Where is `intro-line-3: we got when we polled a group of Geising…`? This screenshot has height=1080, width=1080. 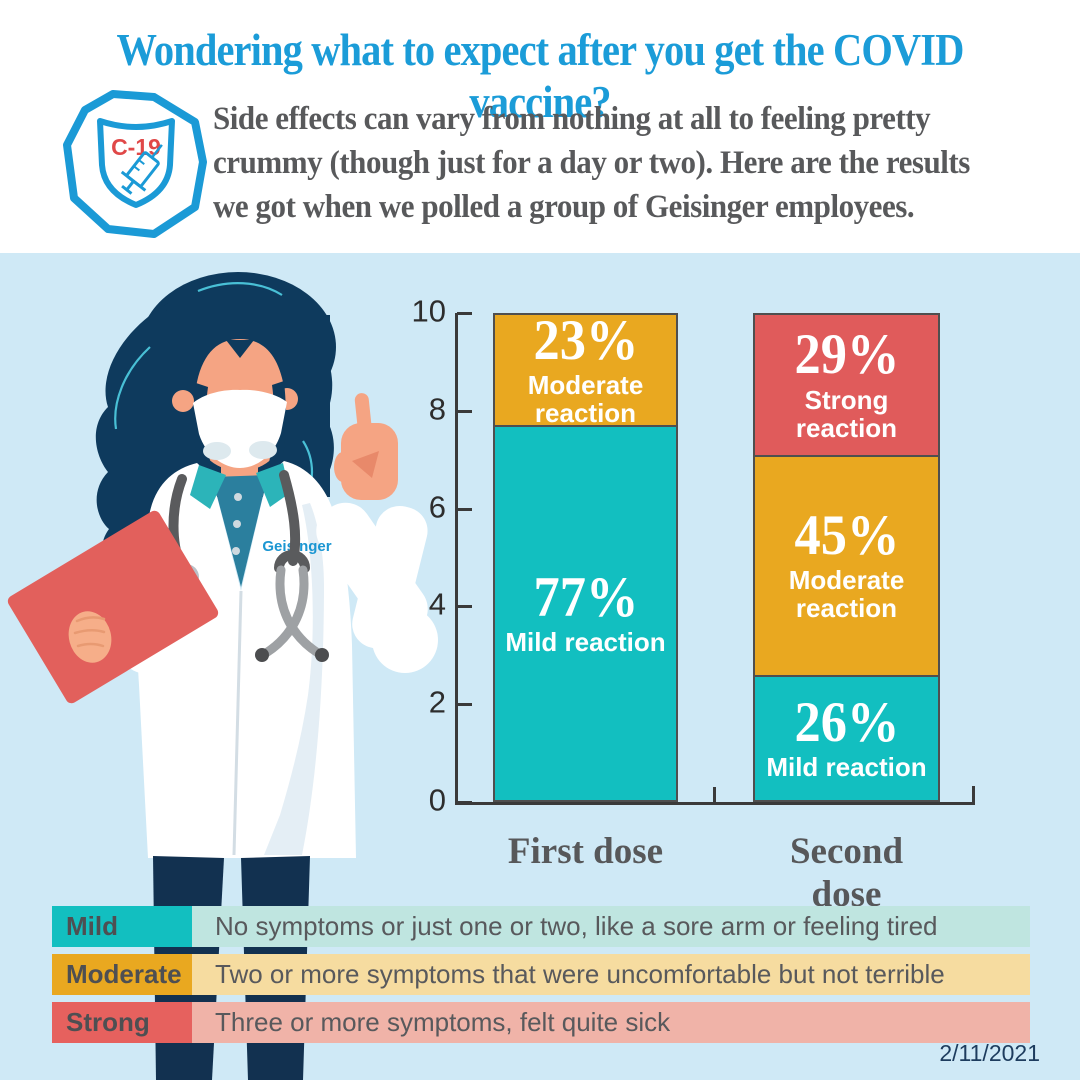
intro-line-3: we got when we polled a group of Geising… is located at coordinates (564, 207).